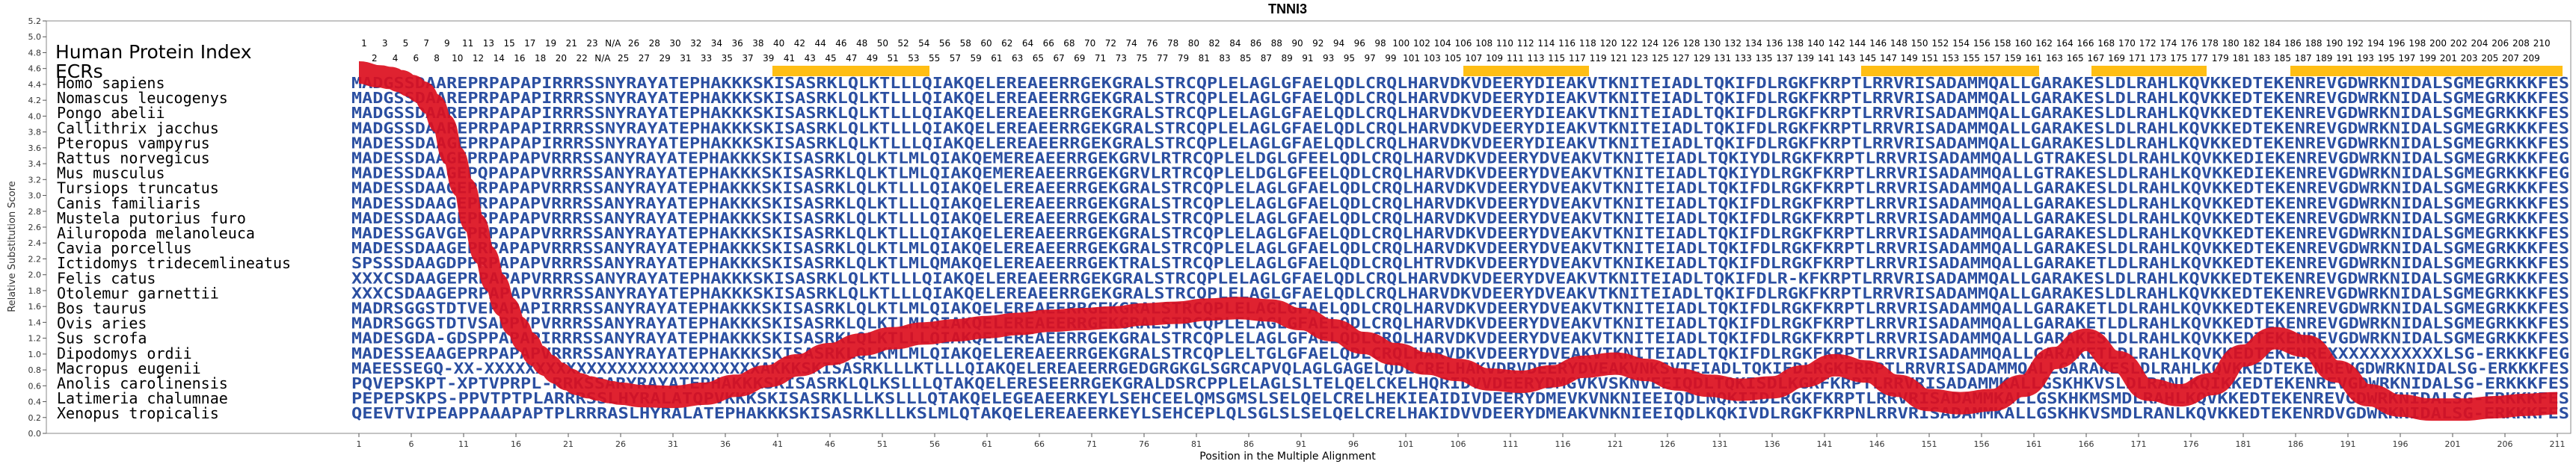  I want to click on hpi-row2-label: 71, so click(1100, 58).